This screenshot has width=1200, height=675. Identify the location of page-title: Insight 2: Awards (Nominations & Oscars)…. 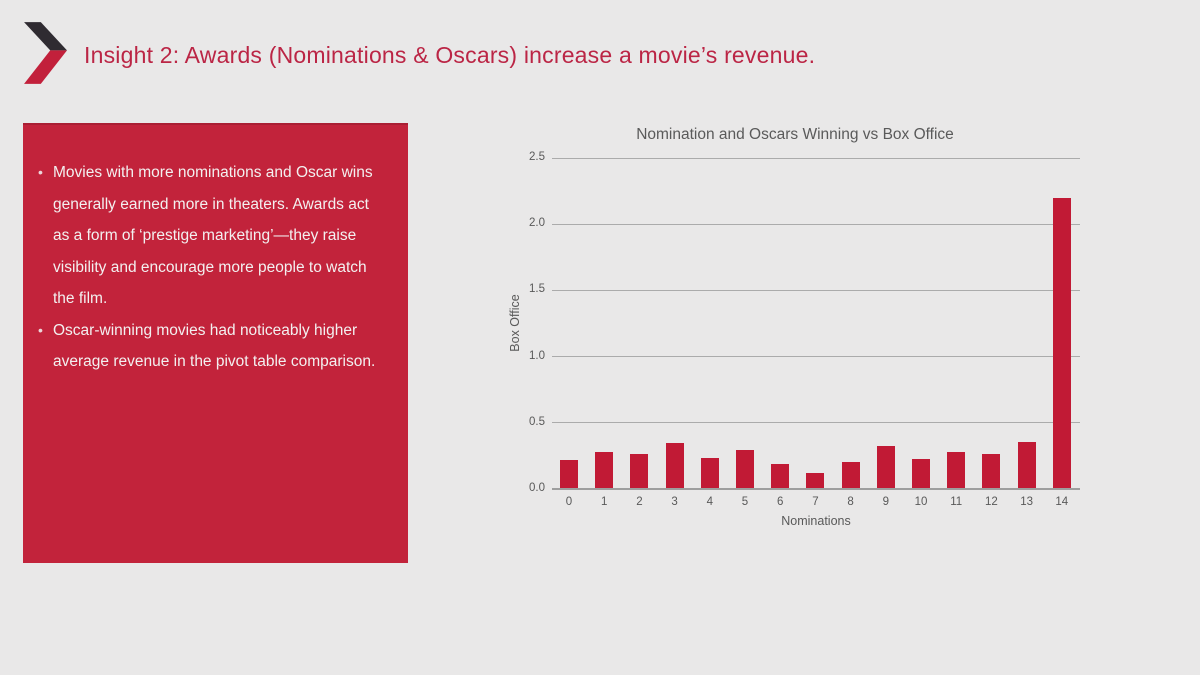
(450, 55).